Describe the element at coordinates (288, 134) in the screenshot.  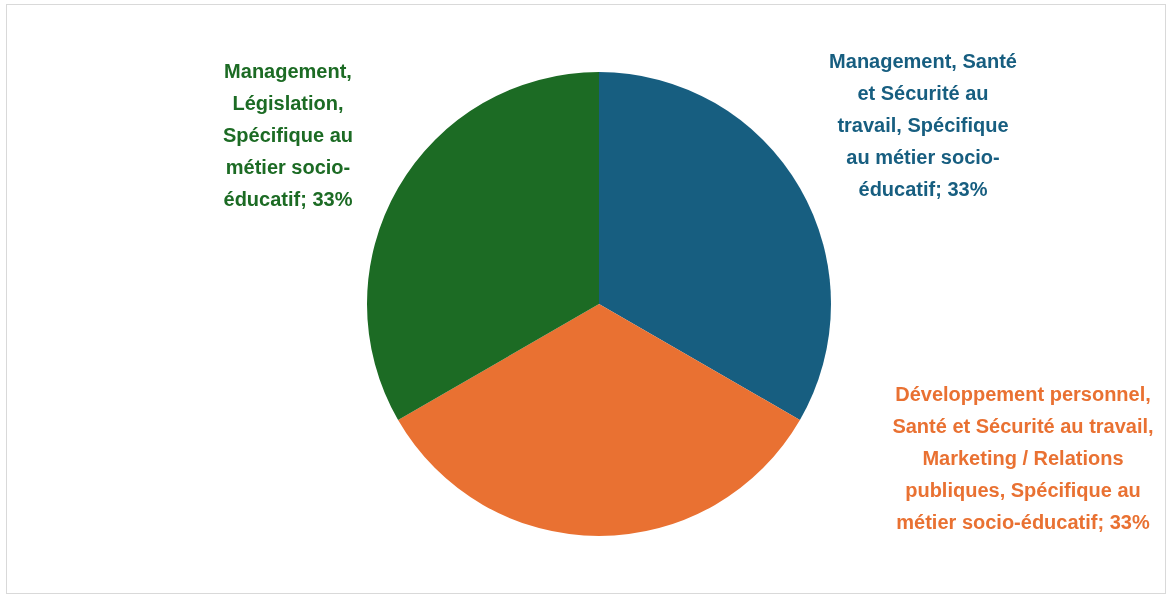
I see `slice-label: Management, Législation, Spécifique au métier socio-éducatif; 33%` at that location.